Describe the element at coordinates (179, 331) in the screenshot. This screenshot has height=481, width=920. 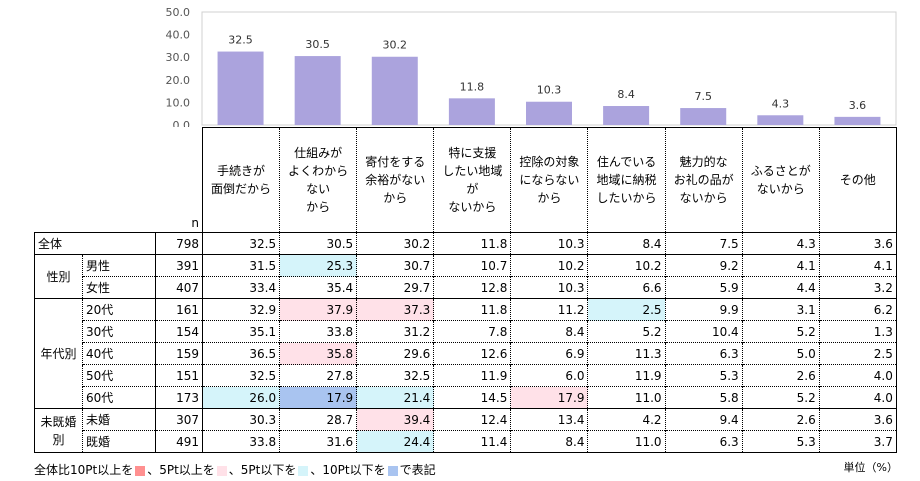
I see `n-cell: 154` at that location.